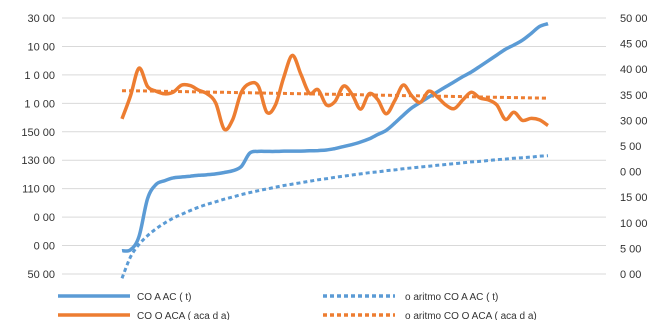  What do you see at coordinates (634, 70) in the screenshot?
I see `right-tick-label: 40 00` at bounding box center [634, 70].